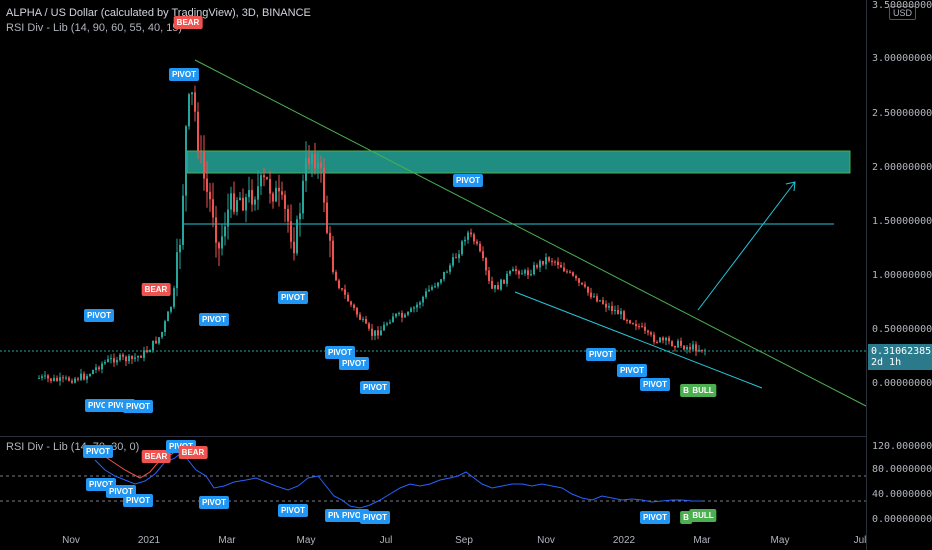 The width and height of the screenshot is (932, 550). What do you see at coordinates (703, 515) in the screenshot?
I see `rsi-bull-marker: BULL` at bounding box center [703, 515].